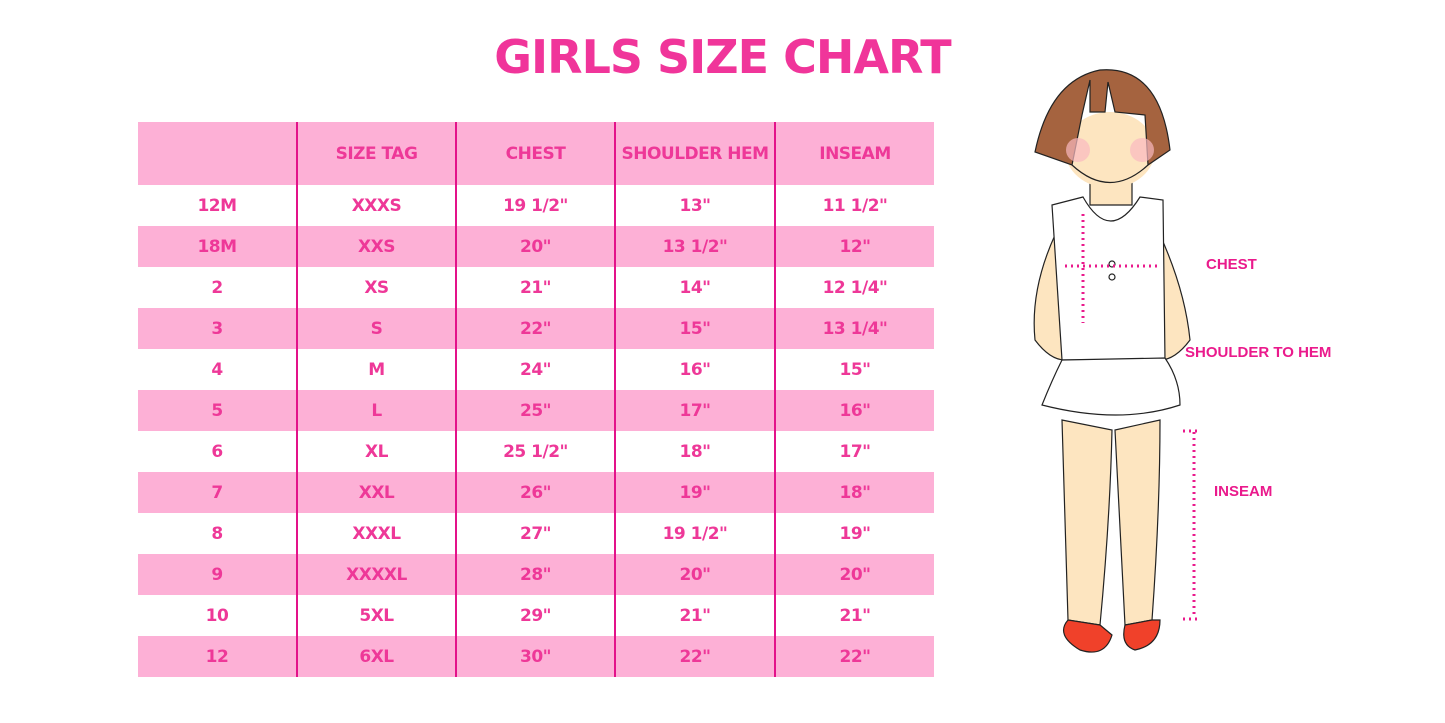  I want to click on table-cell: XXL, so click(376, 492).